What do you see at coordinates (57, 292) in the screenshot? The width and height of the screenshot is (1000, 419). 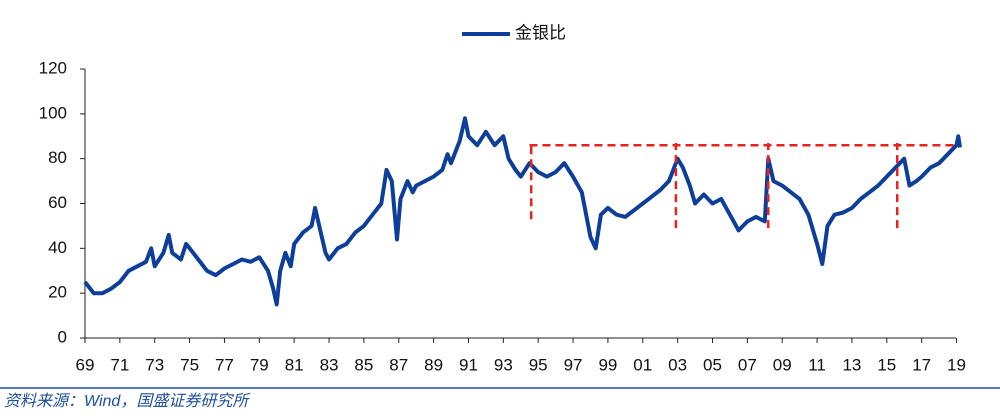 I see `y-tick-label: 20` at bounding box center [57, 292].